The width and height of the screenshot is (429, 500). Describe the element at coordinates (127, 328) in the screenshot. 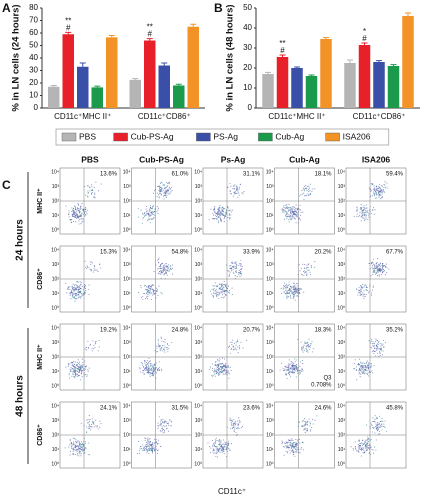

I see `dot-plot-tick: 10⁴` at that location.